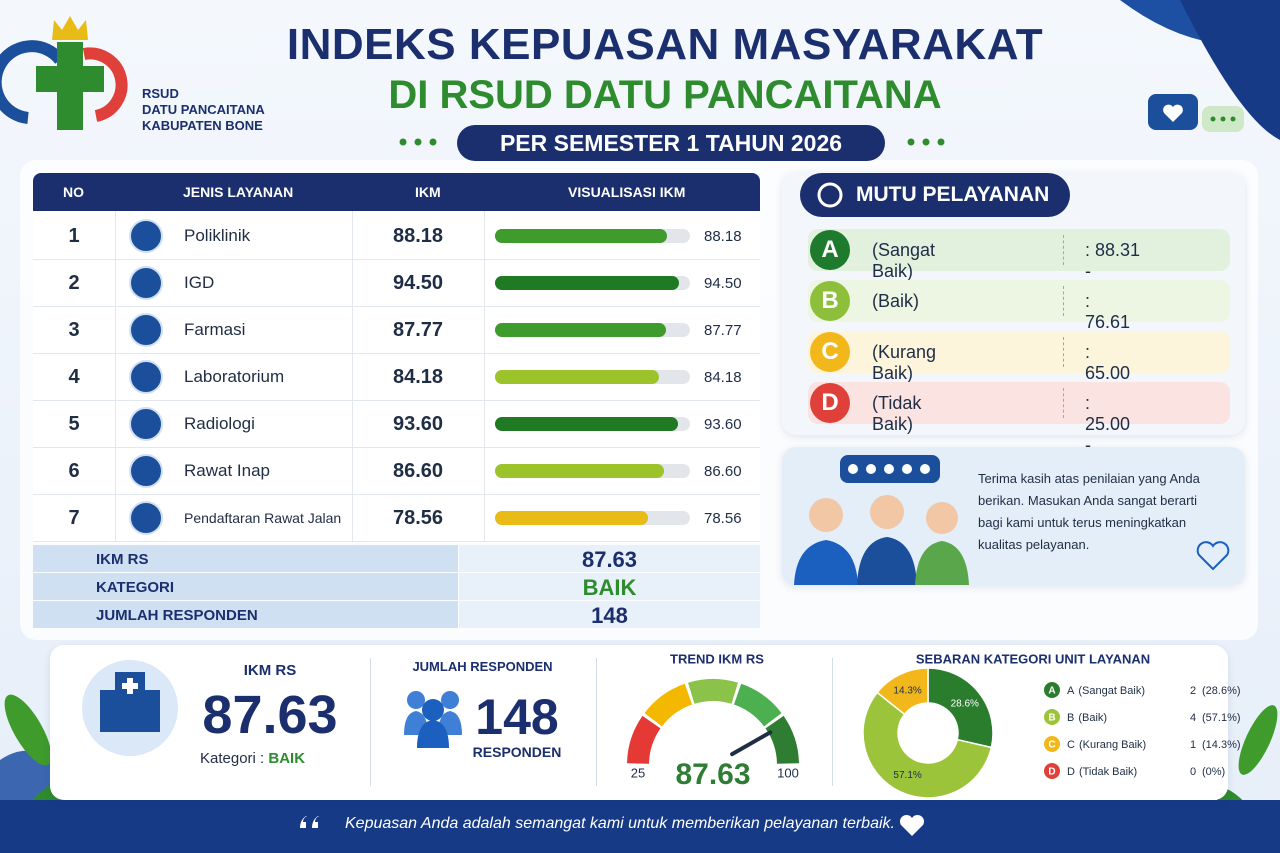  What do you see at coordinates (418, 471) in the screenshot?
I see `ikm-value: 86.60` at bounding box center [418, 471].